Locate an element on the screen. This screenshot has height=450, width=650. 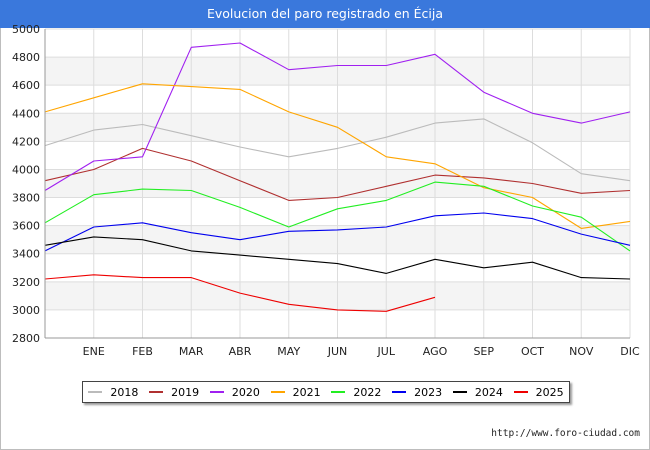
chart-legend: 2018 2019 2020 2021 2022 2023 2024 2025 is located at coordinates (326, 392).